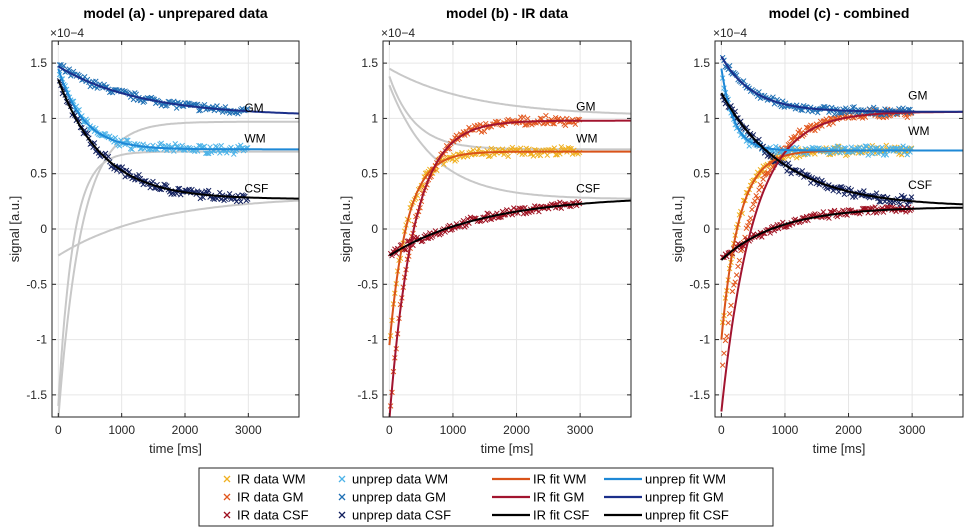  Describe the element at coordinates (178, 90) in the screenshot. I see `fit-line-unprep-fit-gm` at that location.